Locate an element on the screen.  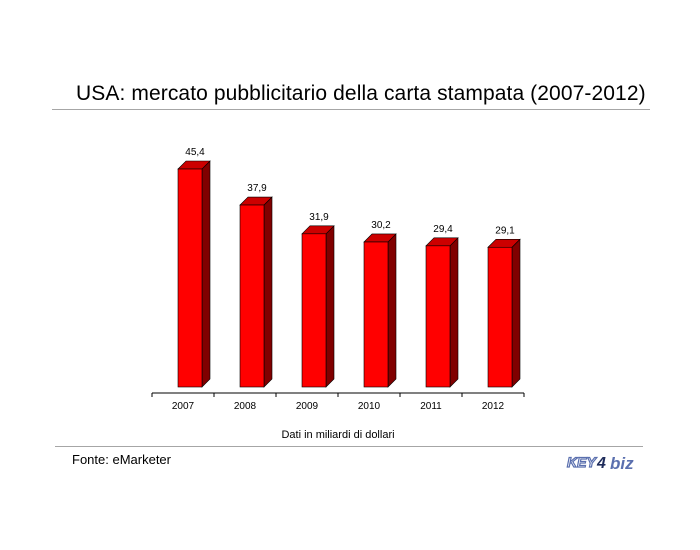
bar-side-2010 is located at coordinates (392, 310).